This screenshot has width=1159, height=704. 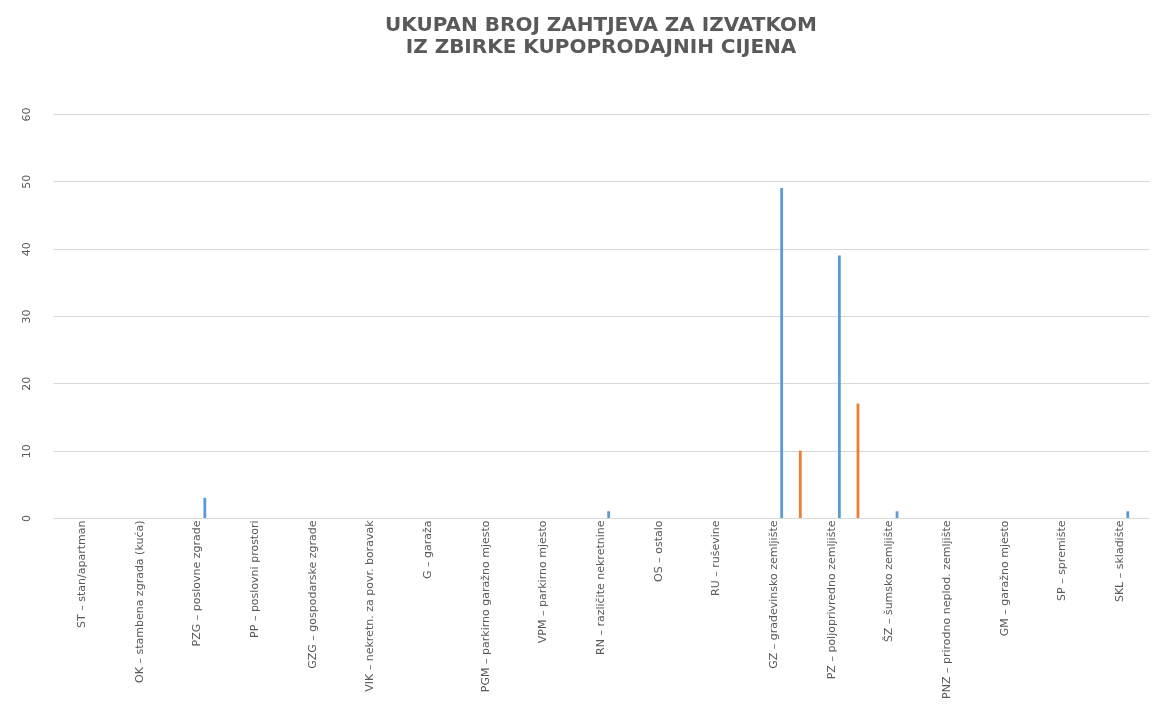 I want to click on x-tick-label: GZ – građevinsko zemljište, so click(x=774, y=594).